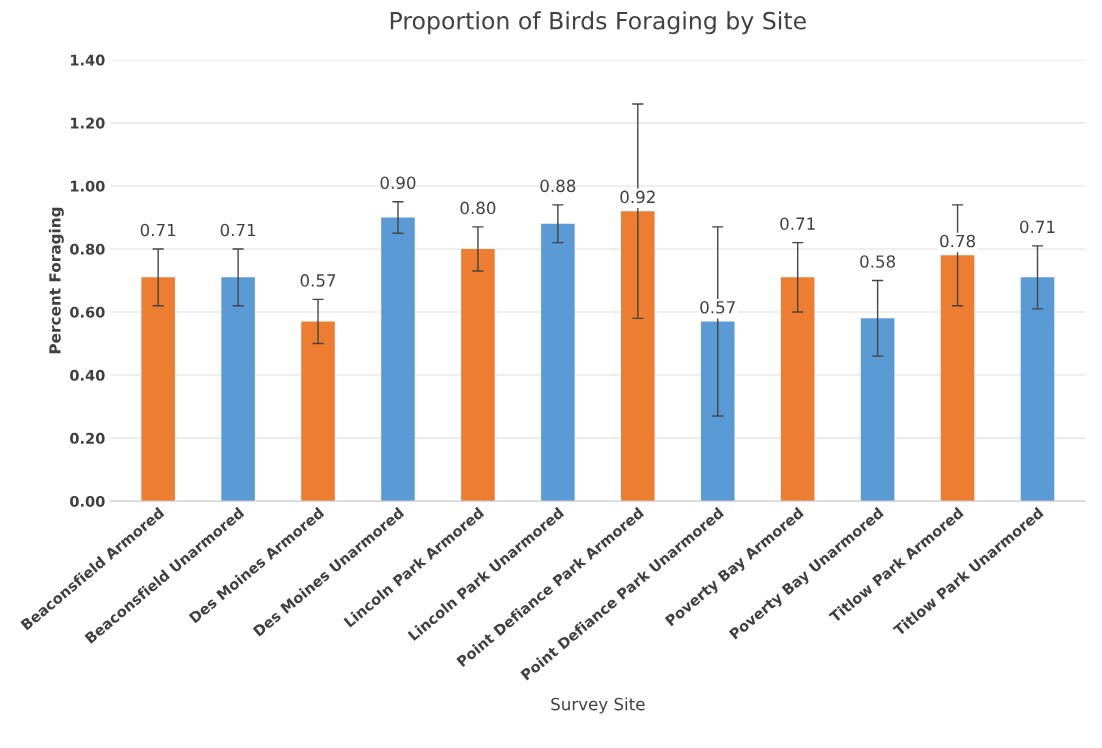 The width and height of the screenshot is (1102, 748). What do you see at coordinates (56, 280) in the screenshot?
I see `y-axis-title: Percent Foraging` at bounding box center [56, 280].